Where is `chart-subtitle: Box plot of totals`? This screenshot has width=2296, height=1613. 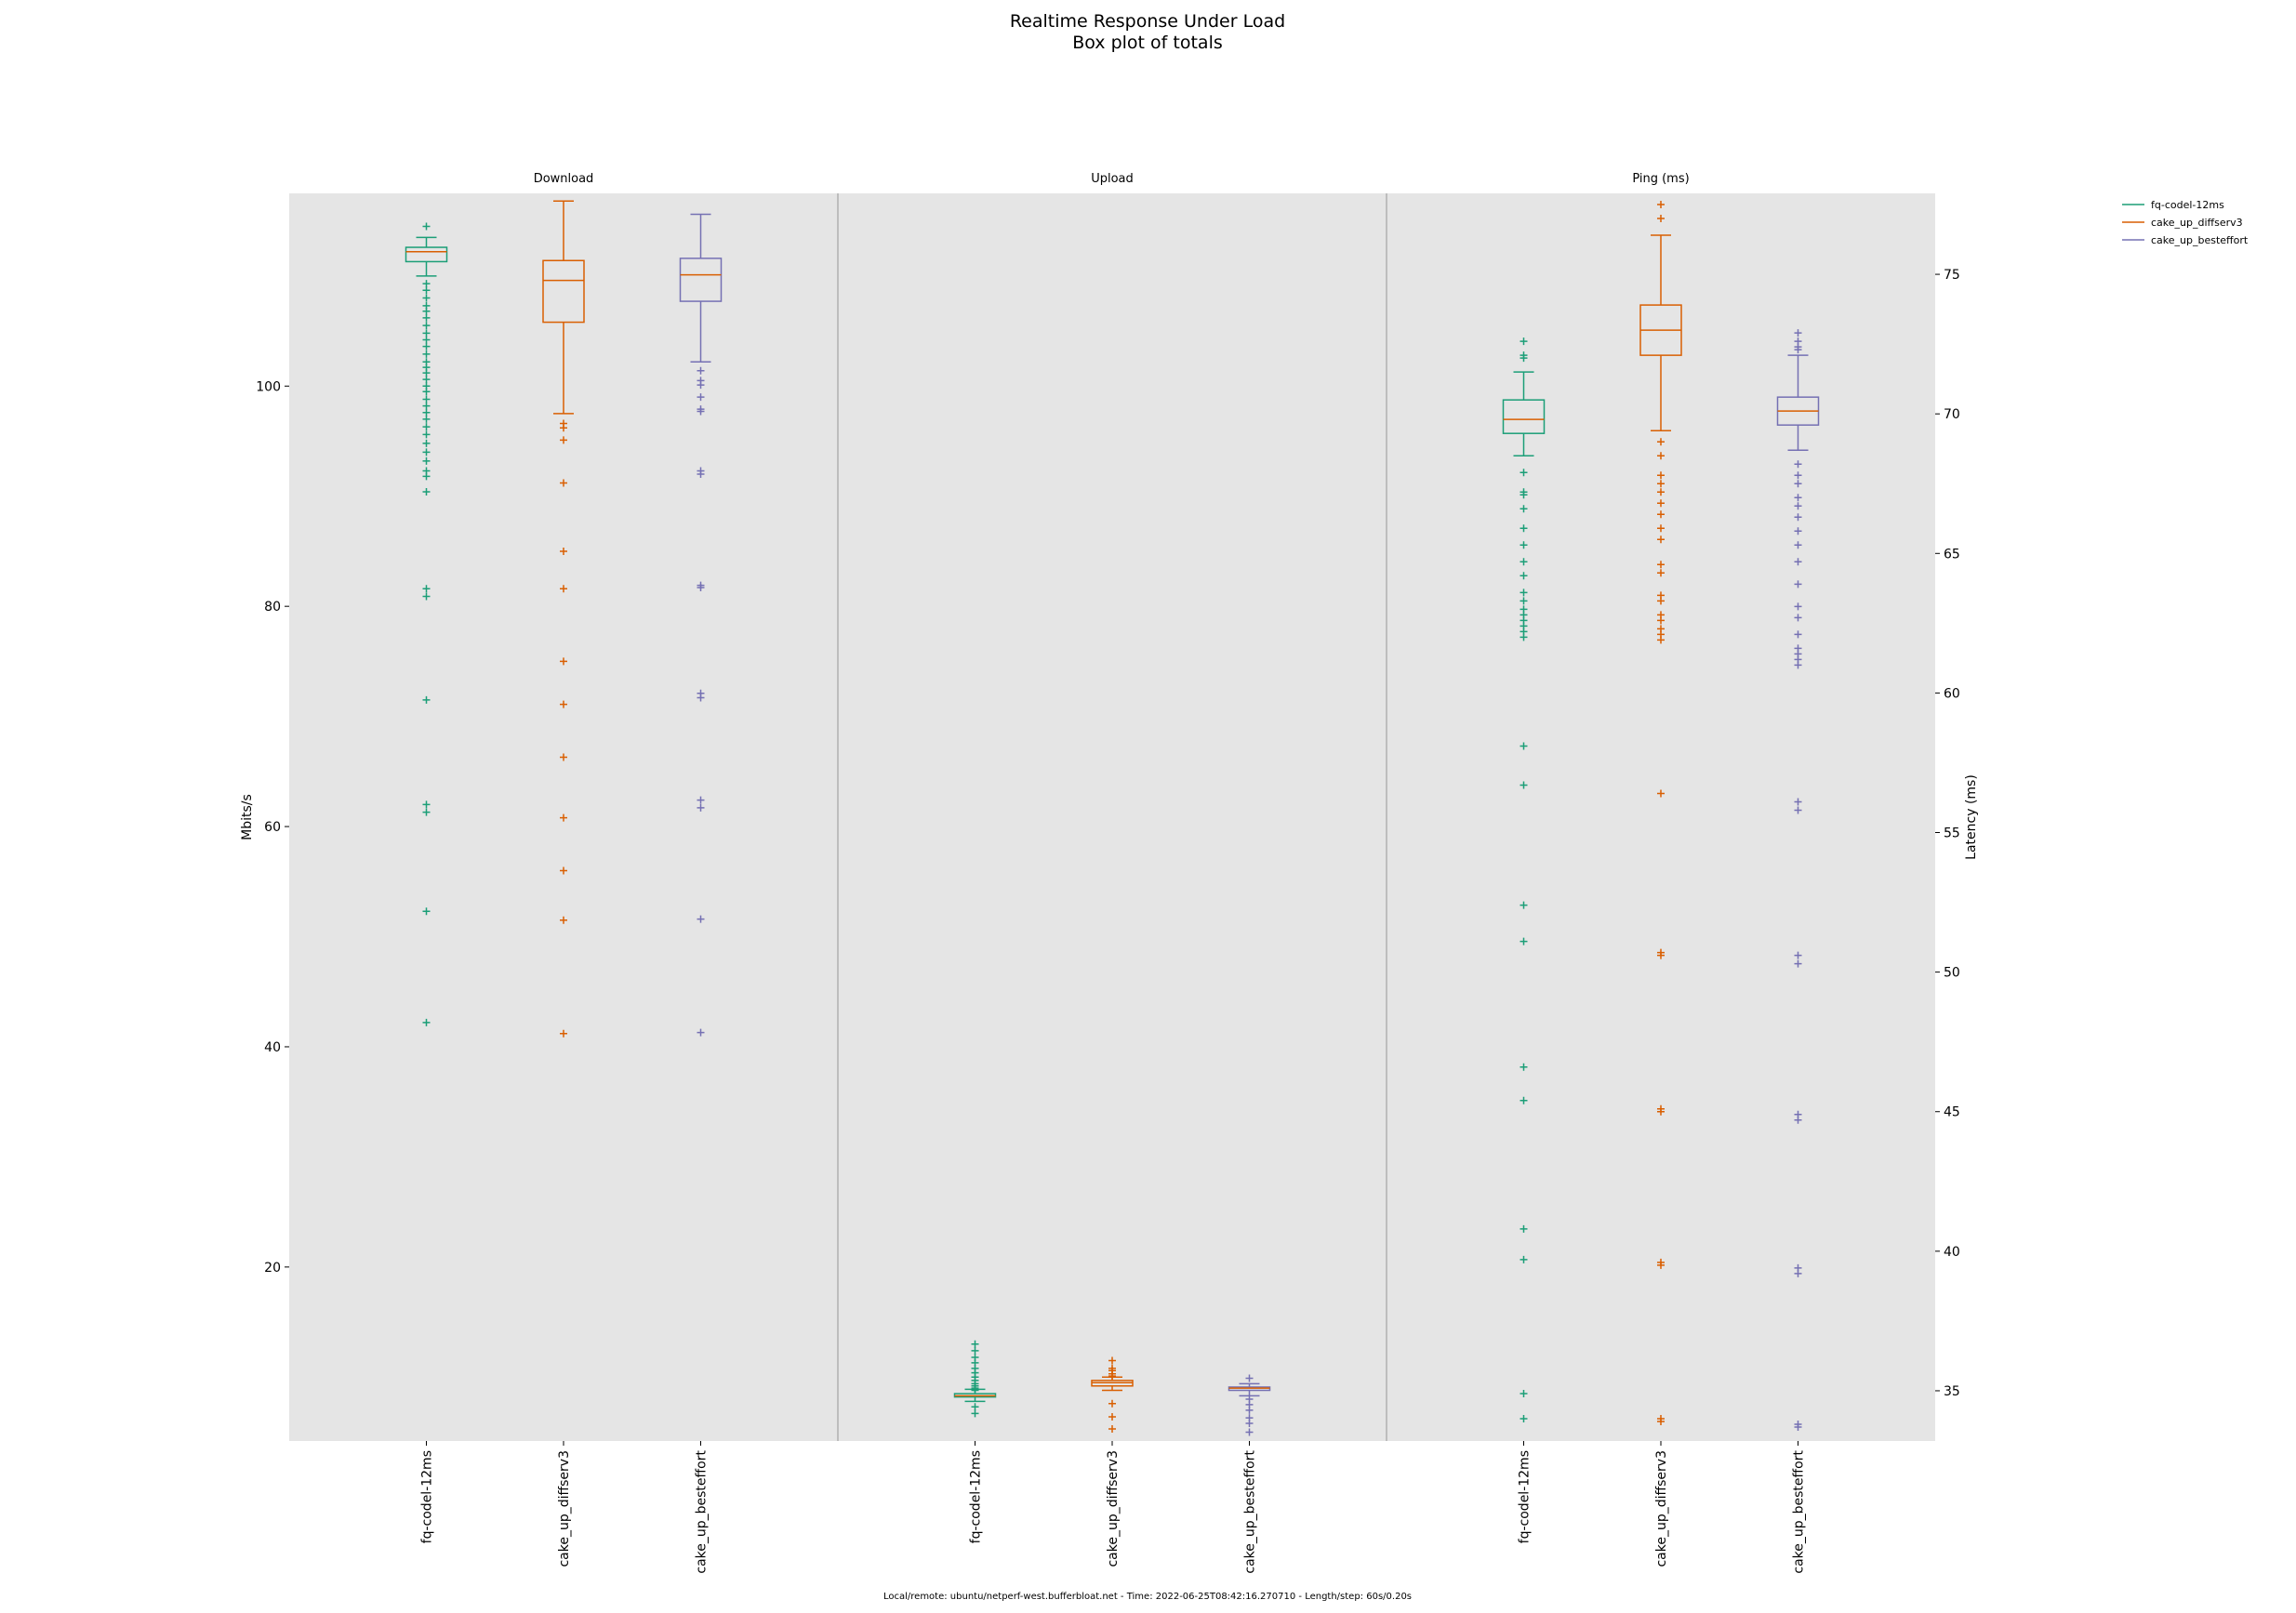 chart-subtitle: Box plot of totals is located at coordinates (1147, 43).